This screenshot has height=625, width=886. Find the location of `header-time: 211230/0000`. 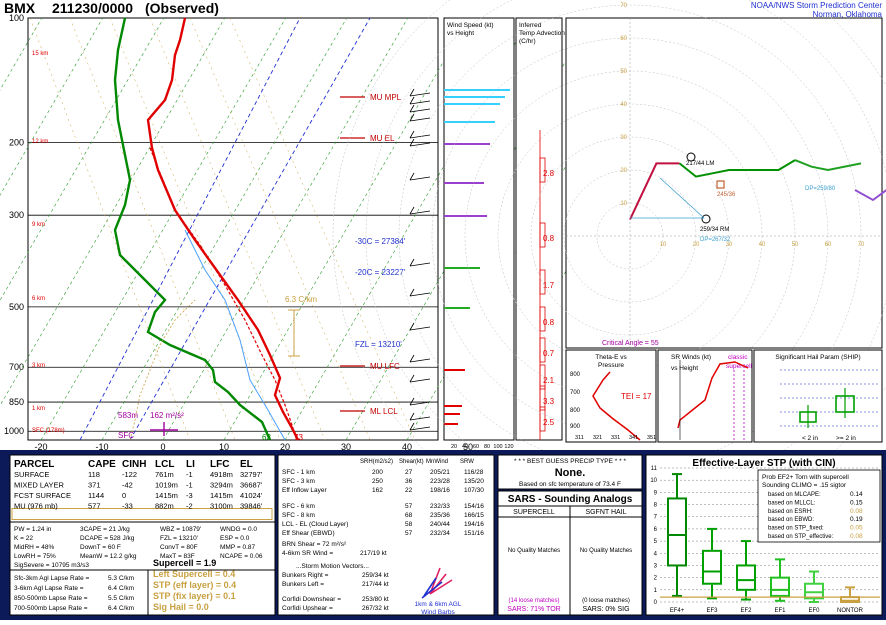

header-time: 211230/0000 is located at coordinates (92, 8).